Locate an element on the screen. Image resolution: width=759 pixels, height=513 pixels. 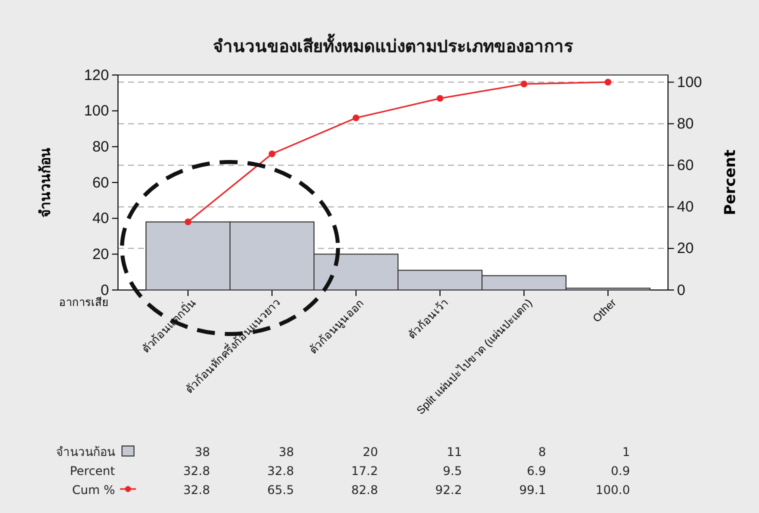
data-label: 11 is located at coordinates (454, 452).